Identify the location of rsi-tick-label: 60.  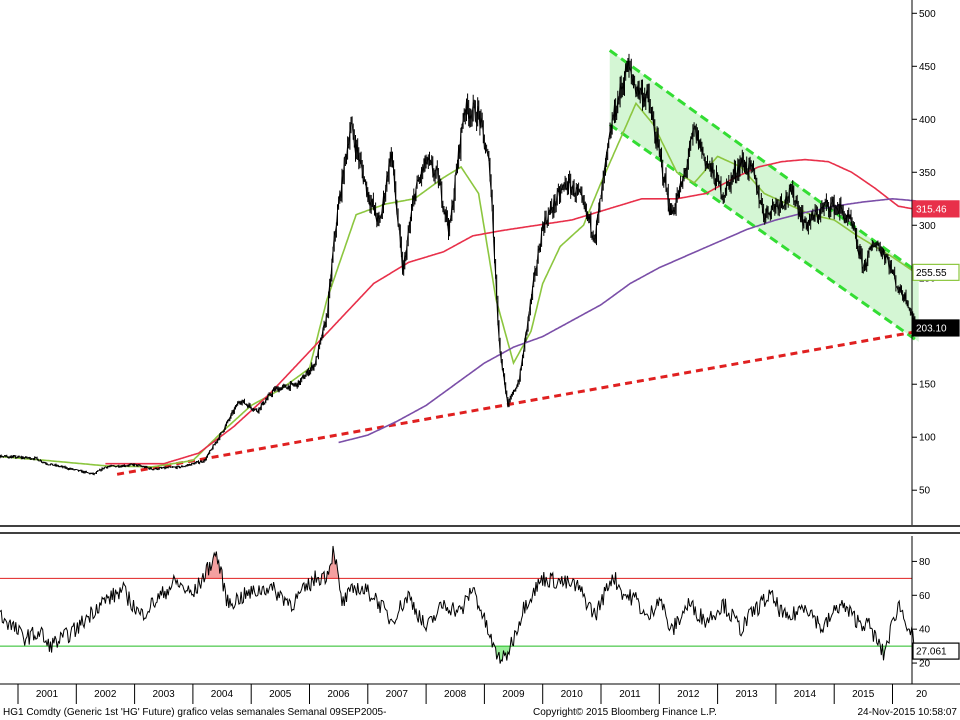
(925, 596).